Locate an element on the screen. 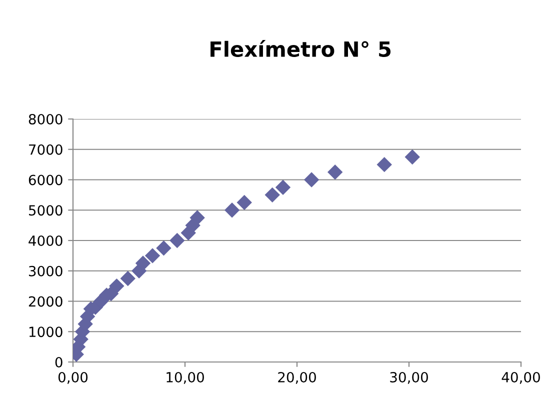  x-tick-label: 10,00 is located at coordinates (185, 378).